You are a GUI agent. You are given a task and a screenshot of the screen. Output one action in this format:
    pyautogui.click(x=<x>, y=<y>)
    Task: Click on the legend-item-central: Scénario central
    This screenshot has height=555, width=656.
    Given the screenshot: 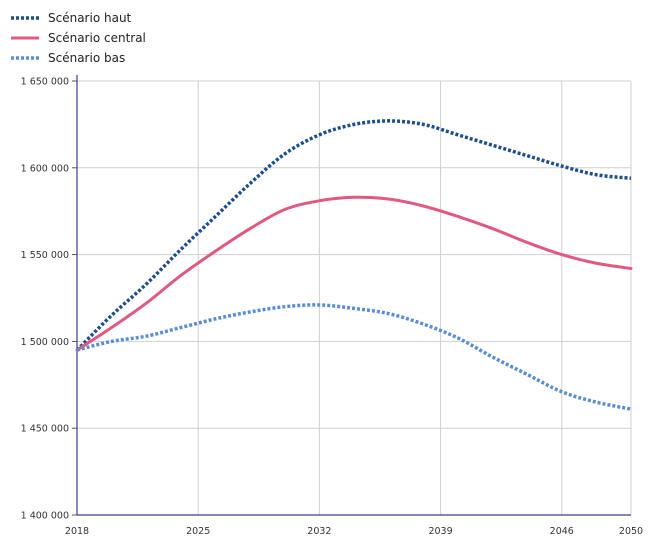 What is the action you would take?
    pyautogui.click(x=78, y=38)
    